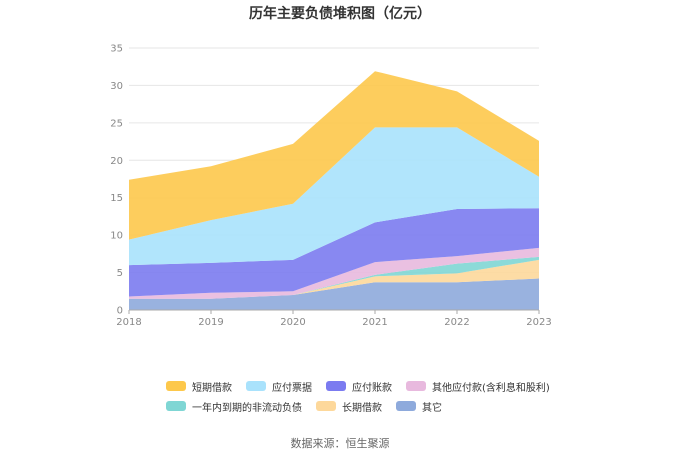  Describe the element at coordinates (116, 236) in the screenshot. I see `y-tick-label: 10` at that location.